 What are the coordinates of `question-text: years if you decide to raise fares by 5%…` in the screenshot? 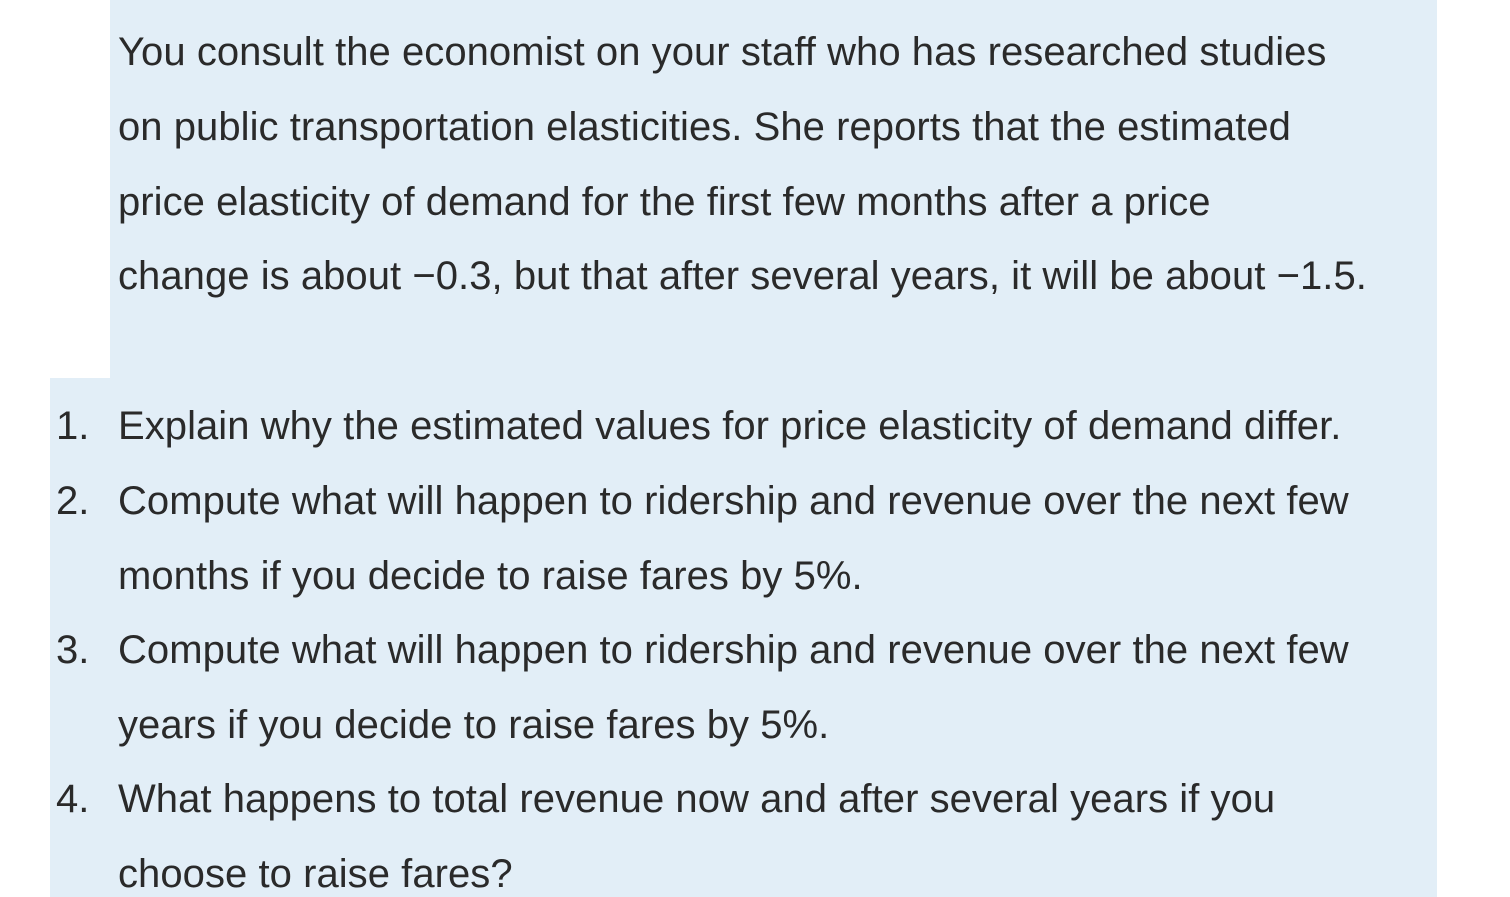 It's located at (474, 725).